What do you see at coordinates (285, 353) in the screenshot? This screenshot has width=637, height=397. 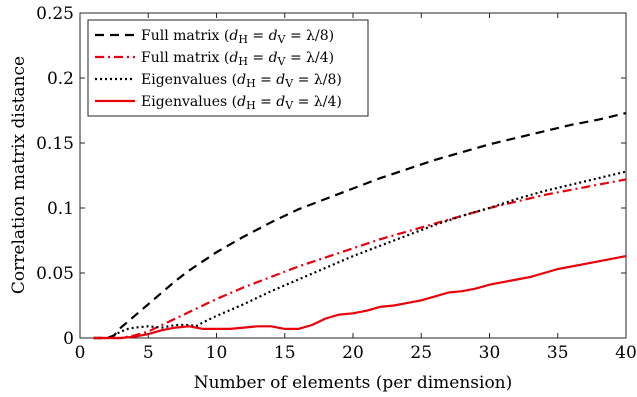 I see `x-tick-label: 15` at bounding box center [285, 353].